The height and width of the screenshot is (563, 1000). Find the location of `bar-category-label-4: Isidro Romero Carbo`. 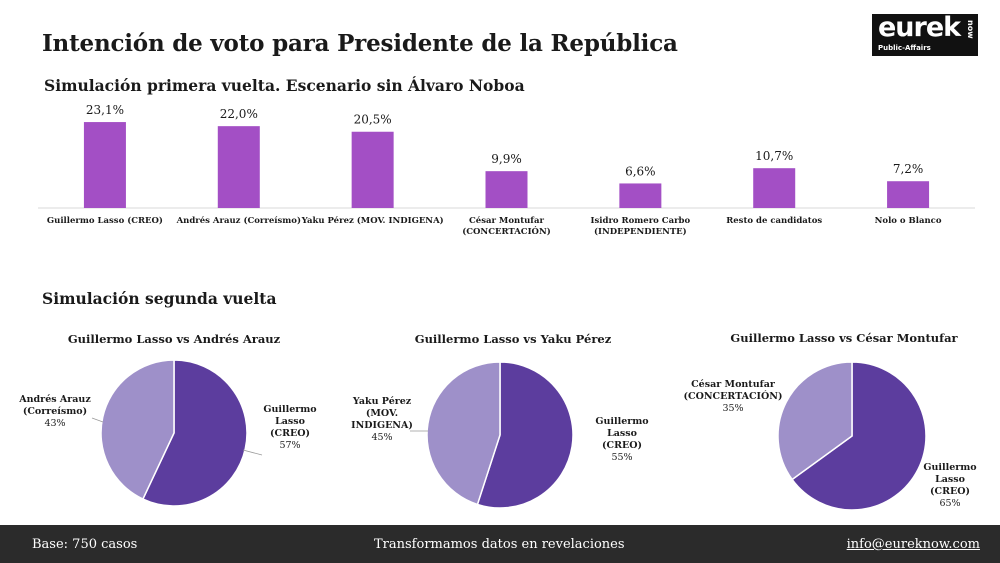

bar-category-label-4: Isidro Romero Carbo is located at coordinates (641, 221).